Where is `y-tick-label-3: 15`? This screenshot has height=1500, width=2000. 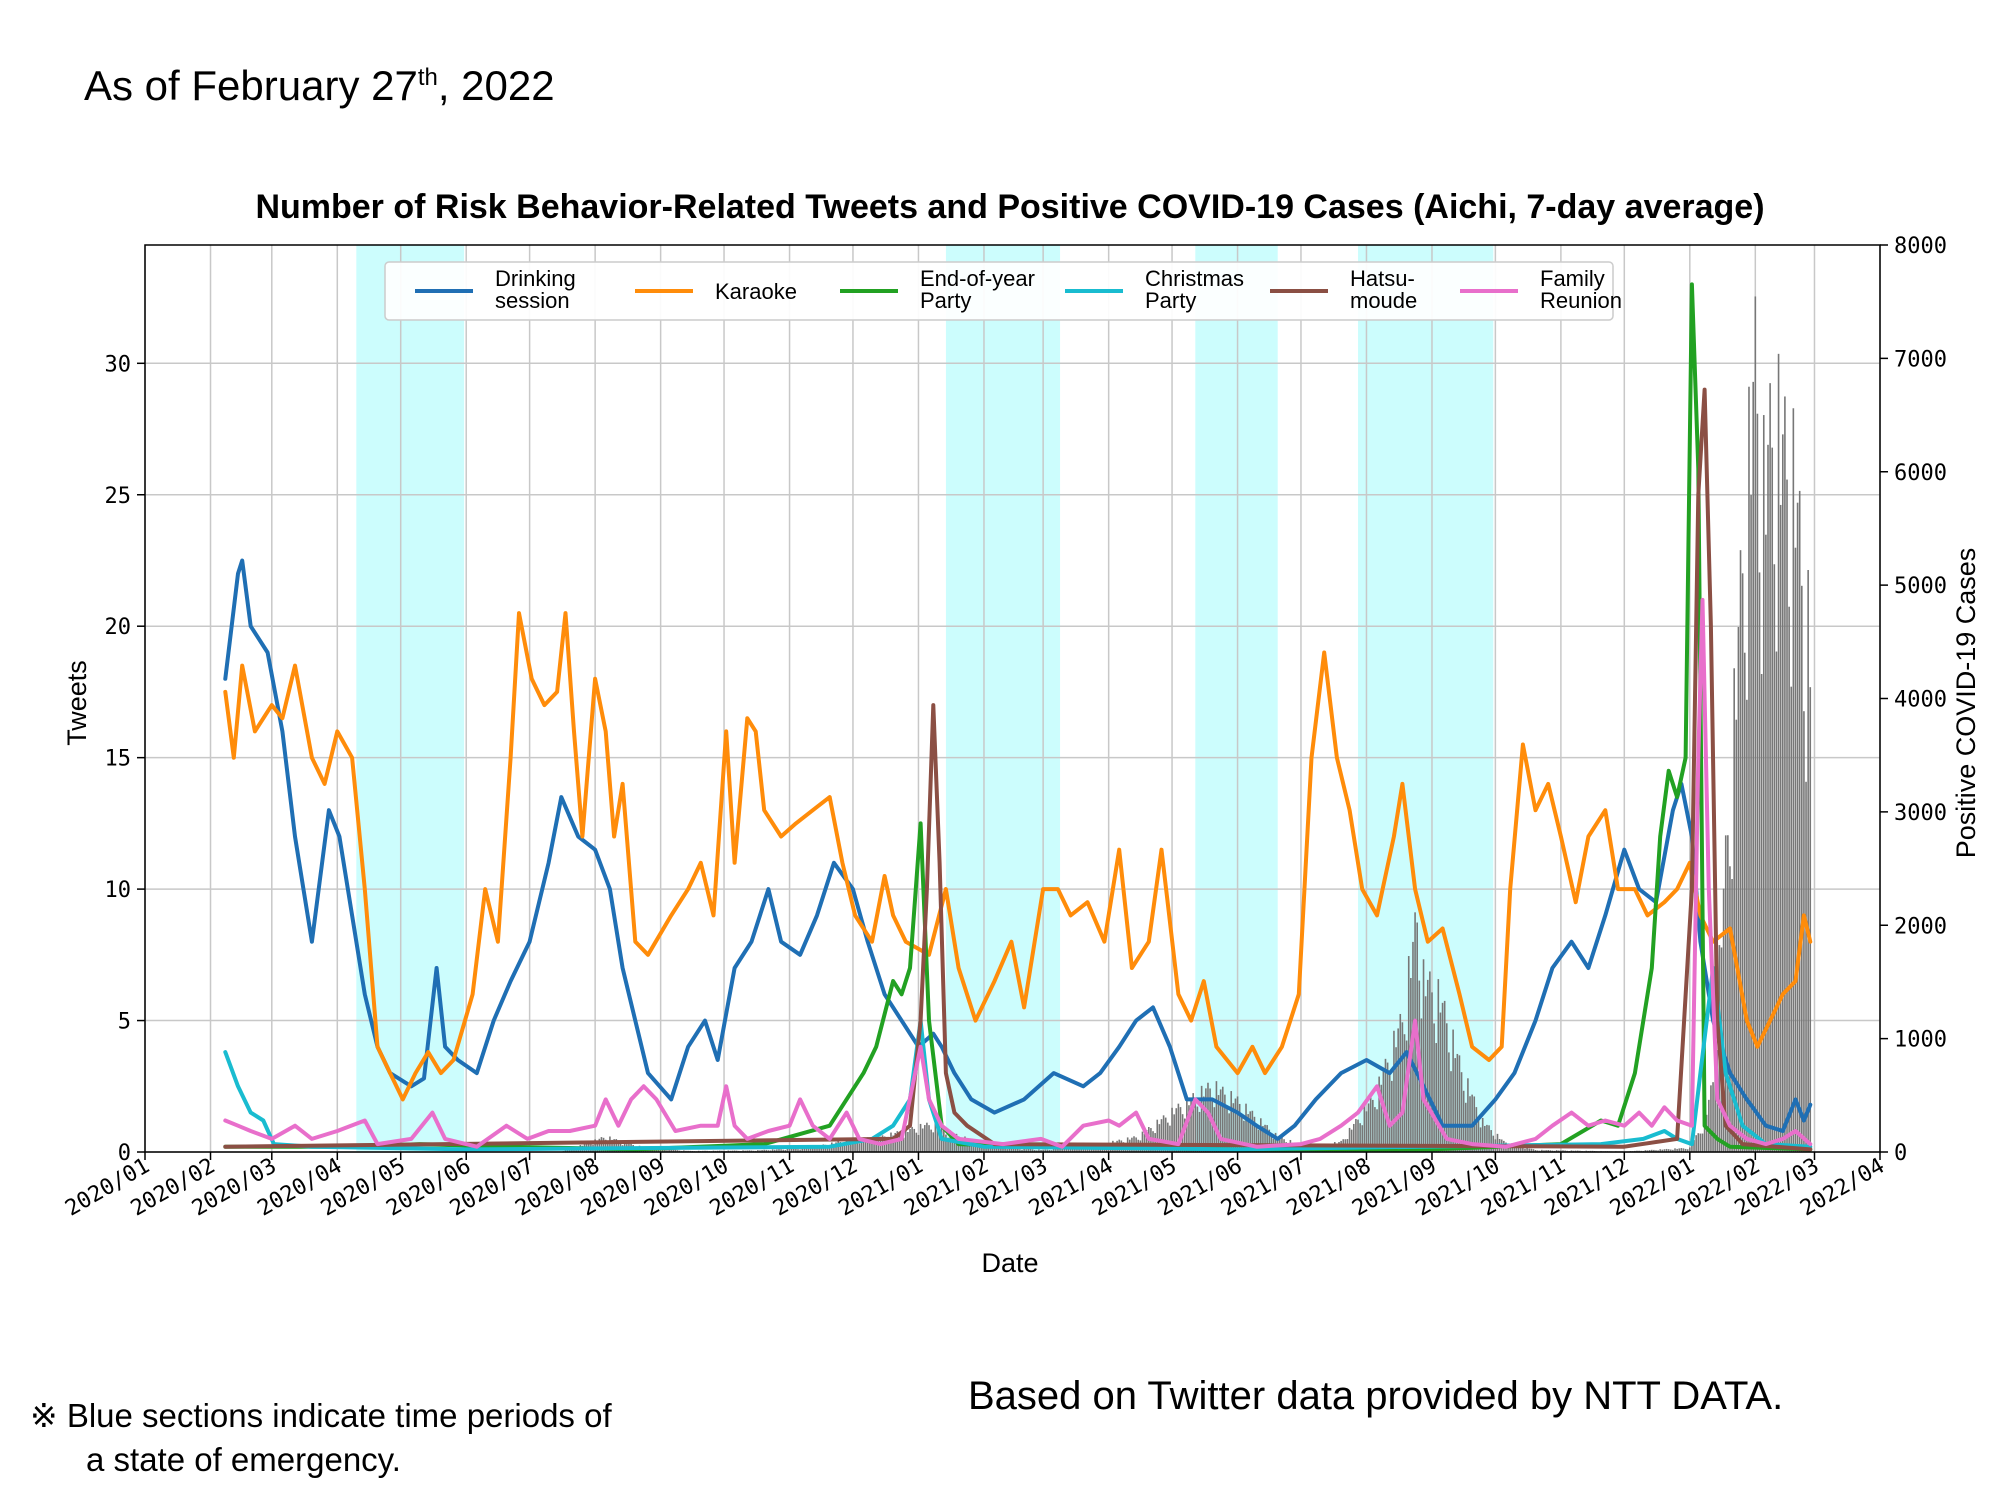 y-tick-label-3: 15 is located at coordinates (118, 759).